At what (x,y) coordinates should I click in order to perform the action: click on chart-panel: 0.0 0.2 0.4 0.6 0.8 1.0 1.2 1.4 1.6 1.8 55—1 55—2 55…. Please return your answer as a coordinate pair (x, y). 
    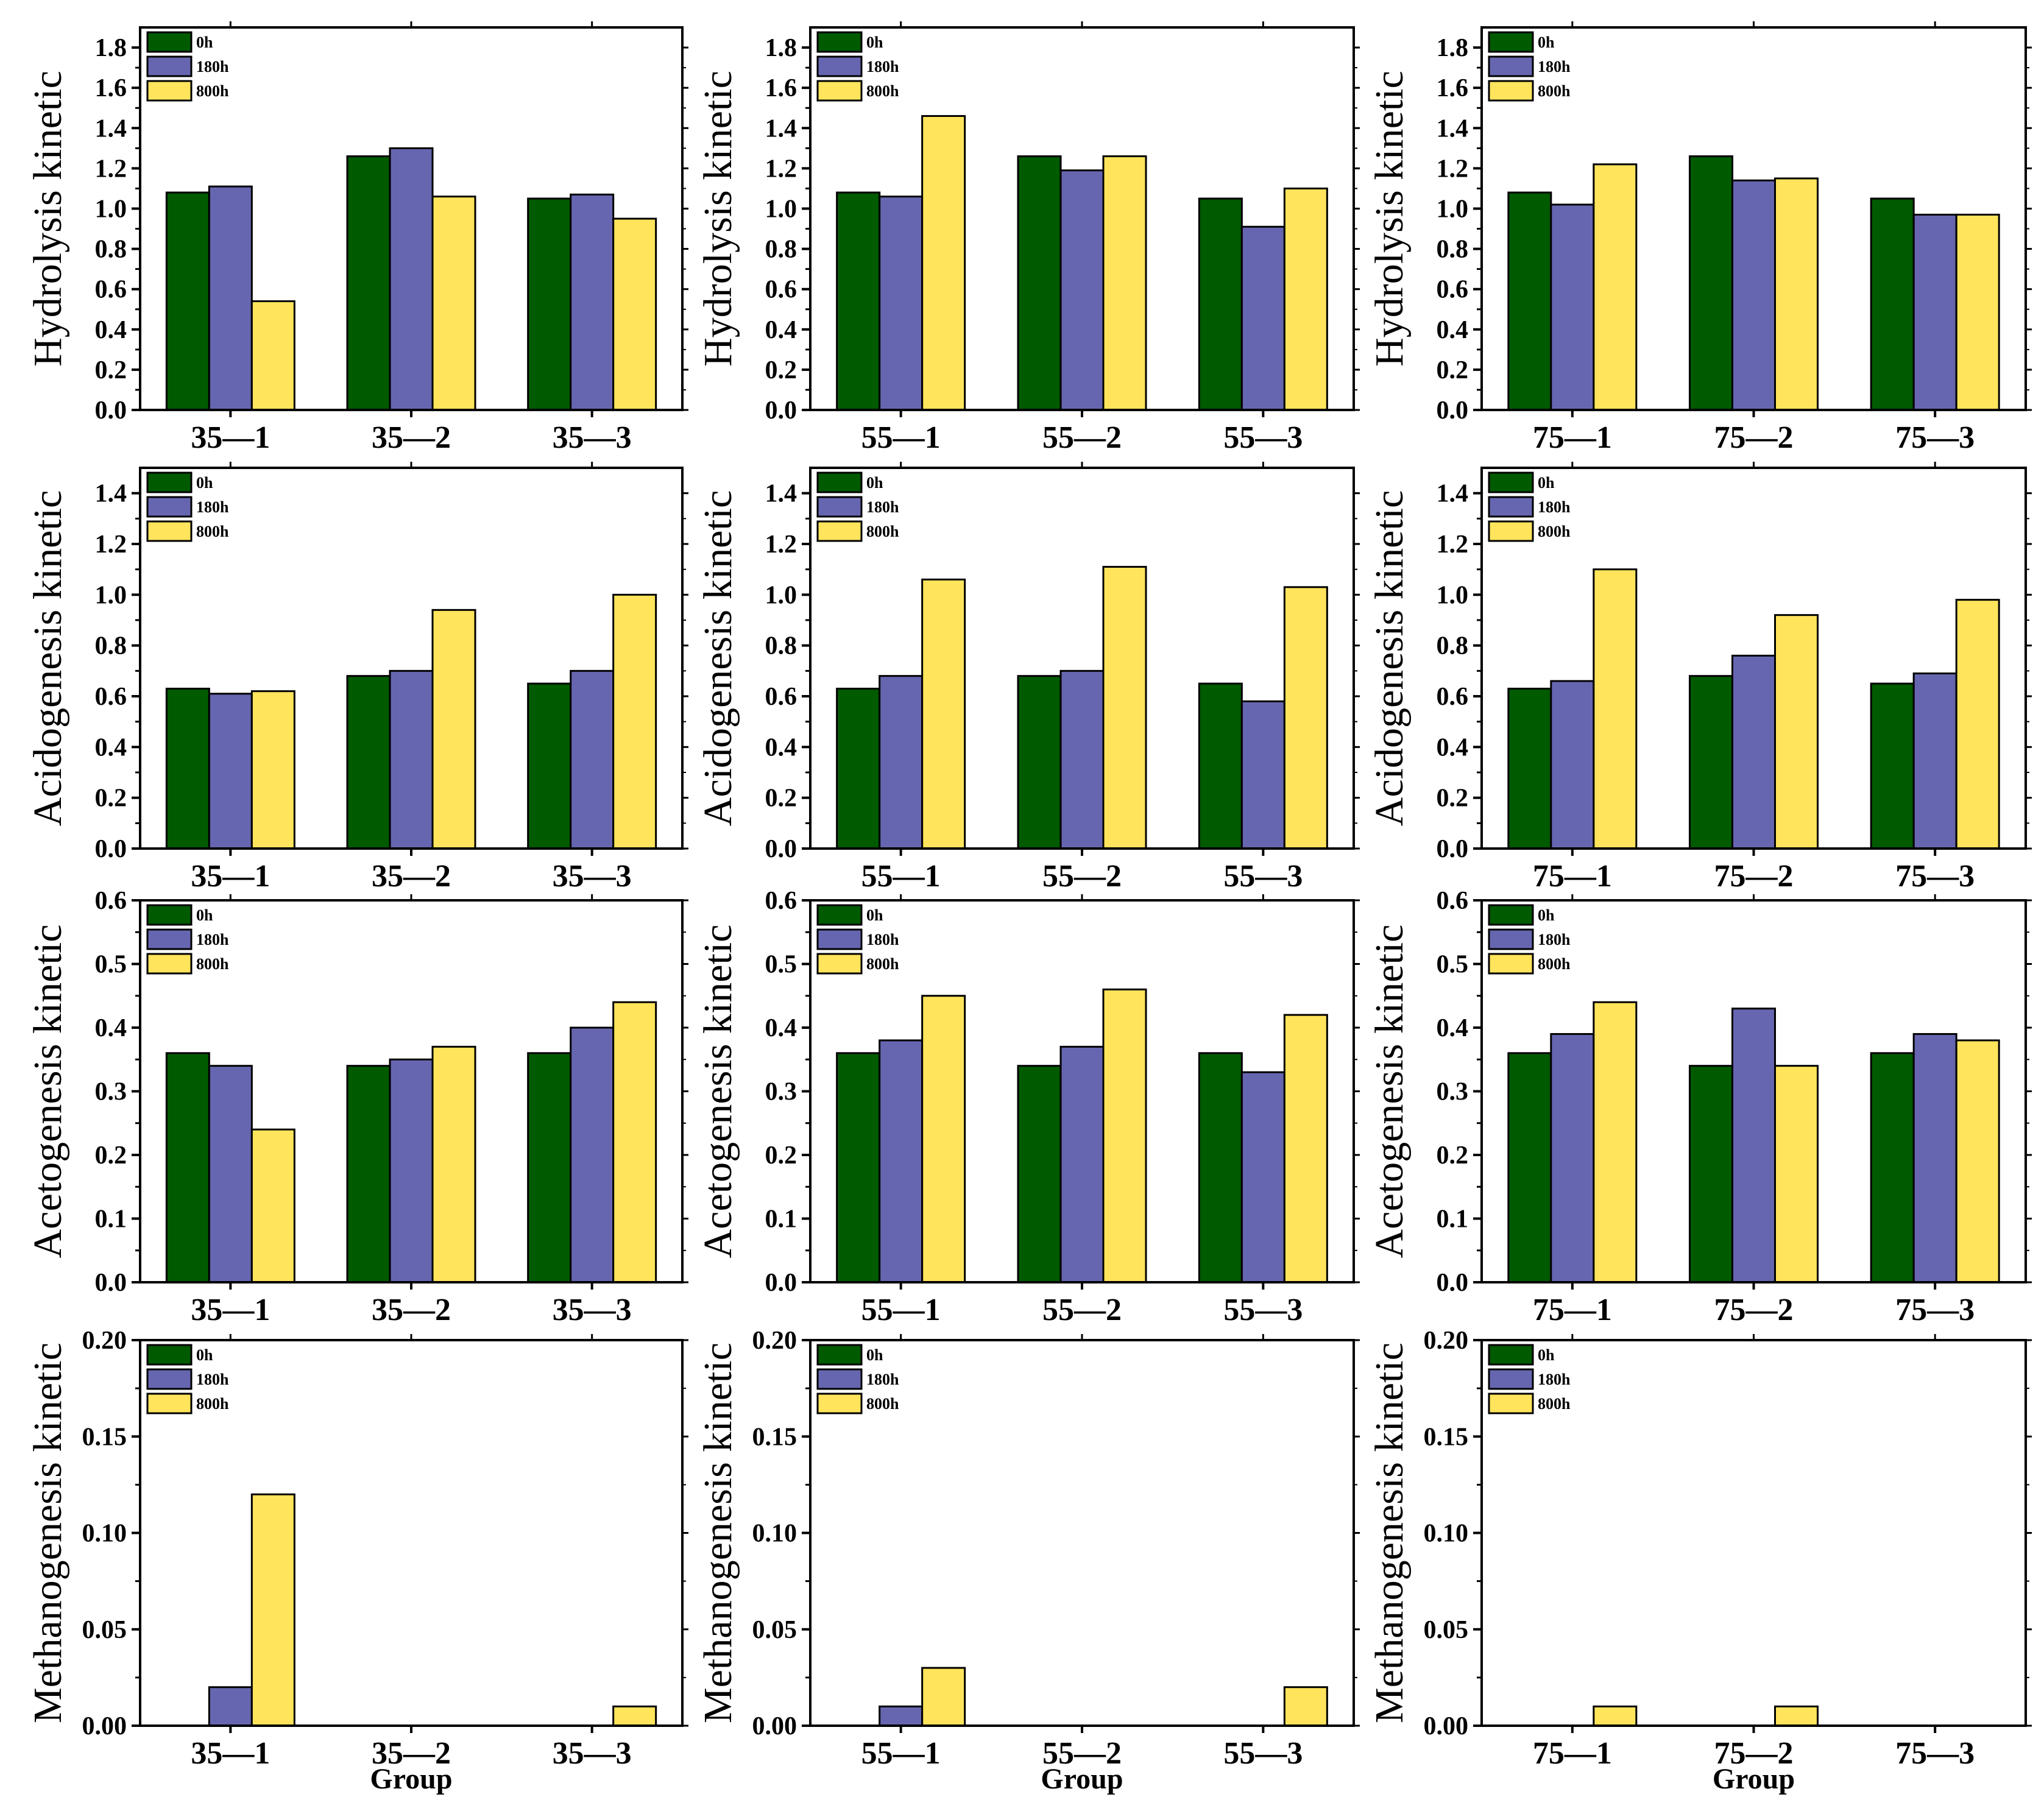
    Looking at the image, I should click on (1028, 238).